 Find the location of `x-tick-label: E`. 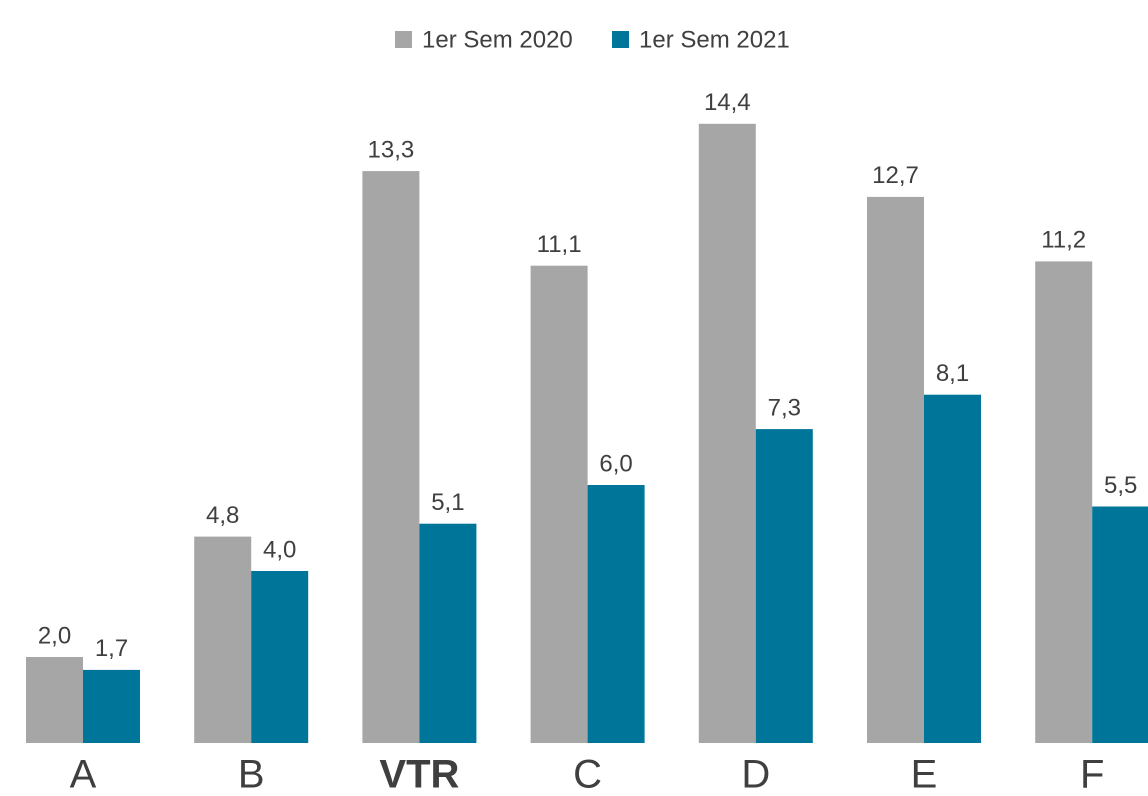

x-tick-label: E is located at coordinates (924, 774).